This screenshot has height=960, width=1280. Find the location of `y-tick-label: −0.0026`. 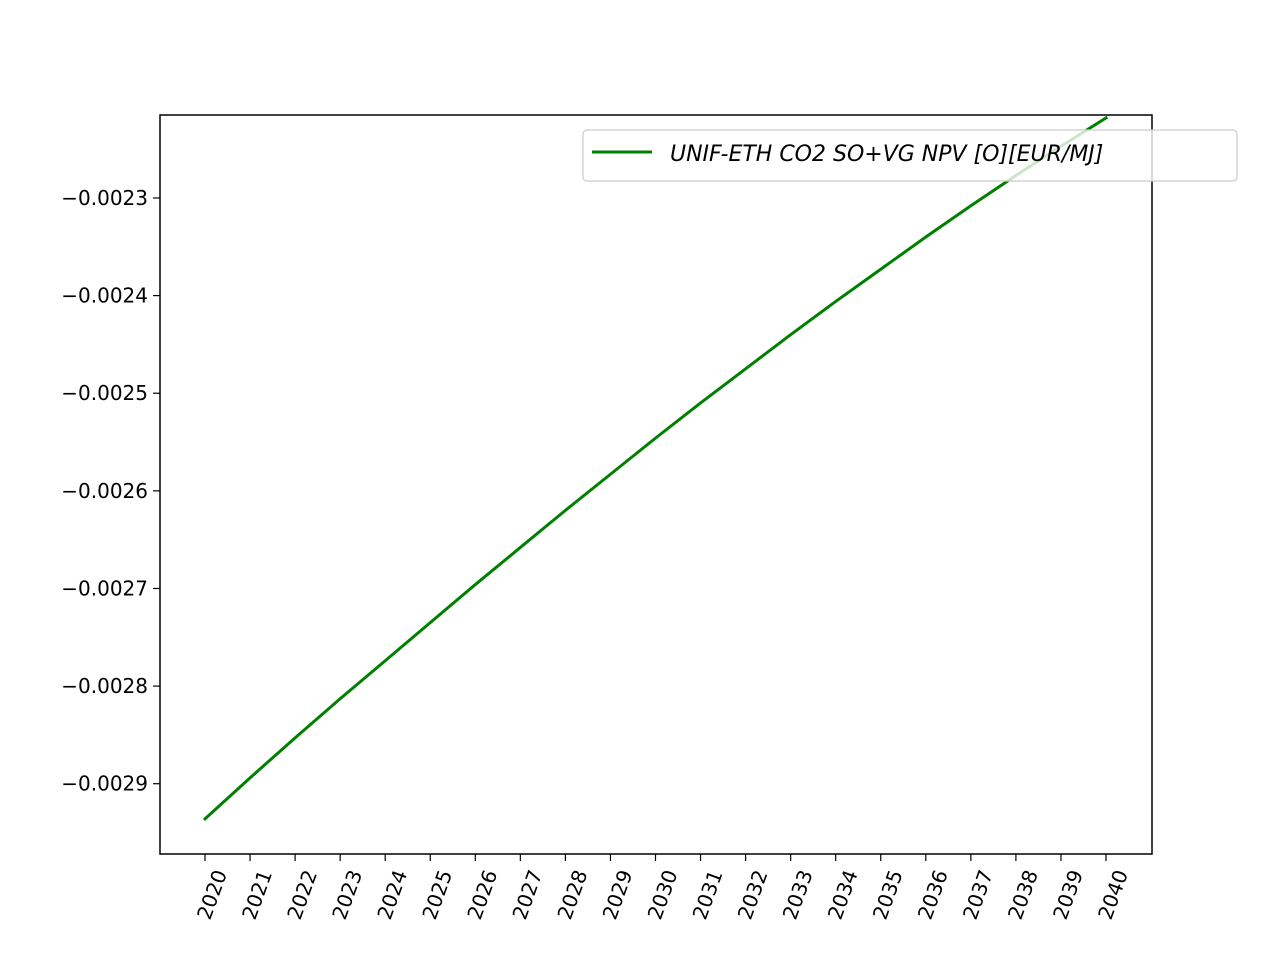

y-tick-label: −0.0026 is located at coordinates (104, 491).